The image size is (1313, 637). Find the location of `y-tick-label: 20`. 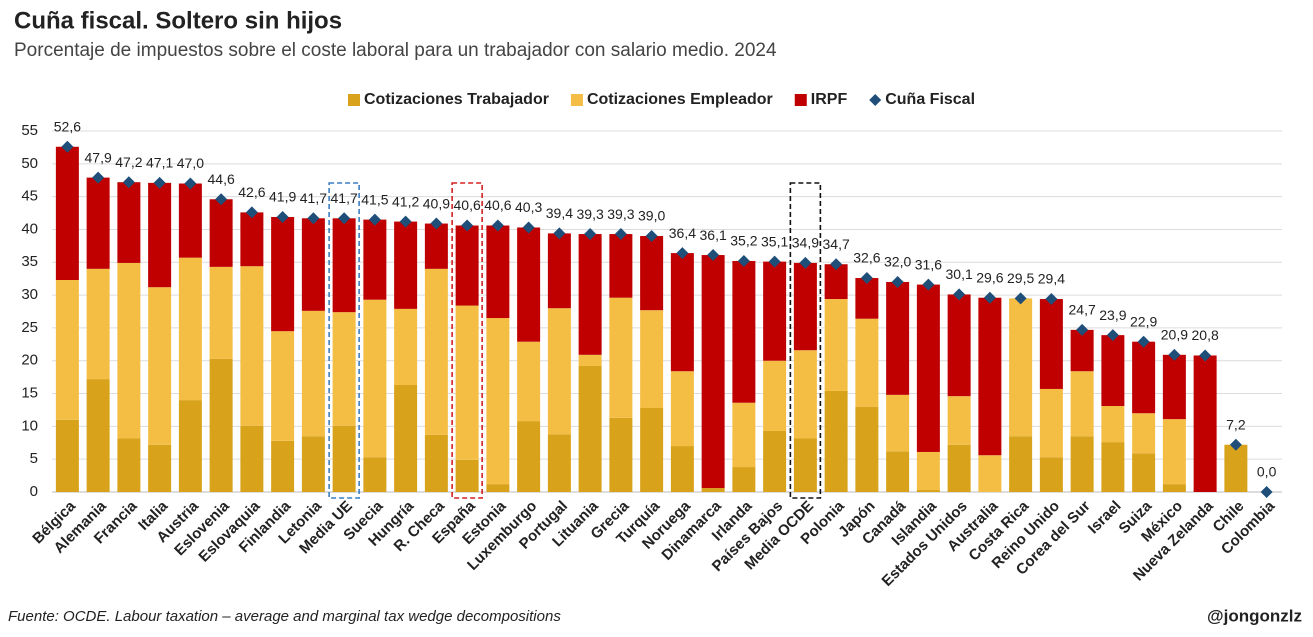

y-tick-label: 20 is located at coordinates (29, 360).